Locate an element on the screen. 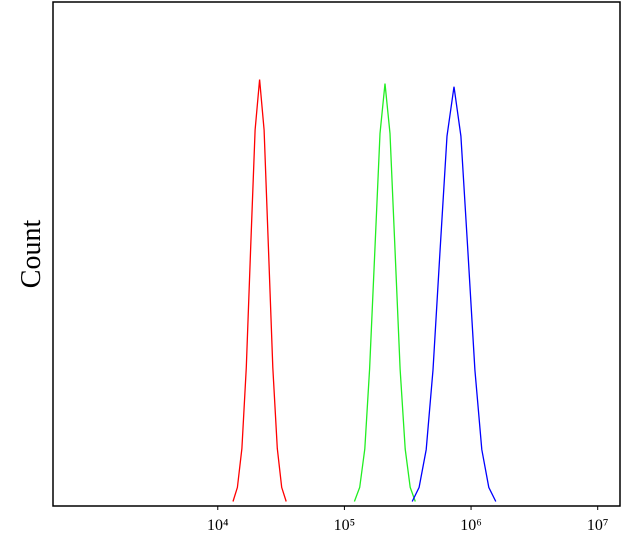 This screenshot has height=547, width=627. x-tick-label: 10⁵ is located at coordinates (345, 525).